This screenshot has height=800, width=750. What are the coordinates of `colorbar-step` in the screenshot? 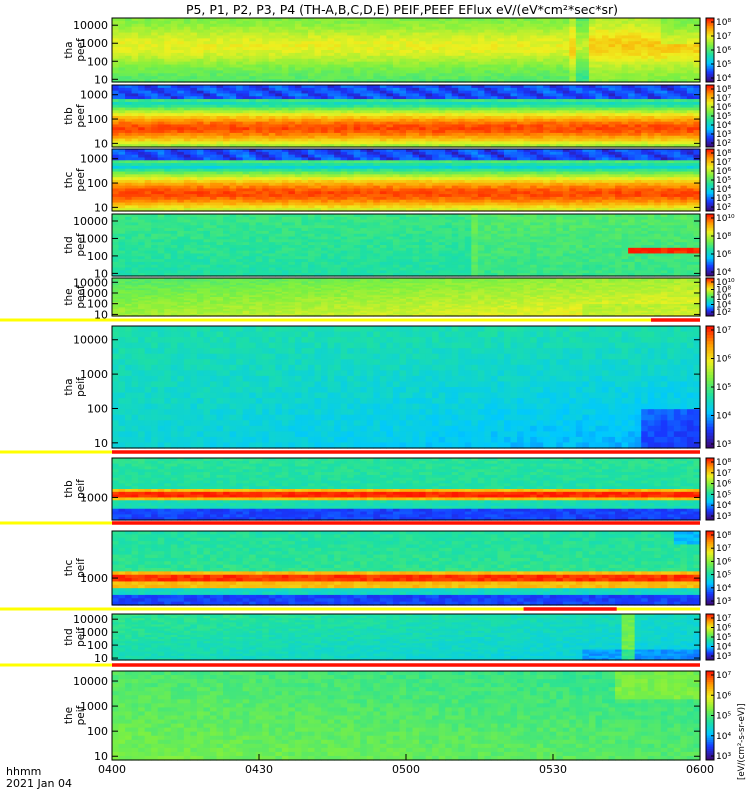 It's located at (710, 59).